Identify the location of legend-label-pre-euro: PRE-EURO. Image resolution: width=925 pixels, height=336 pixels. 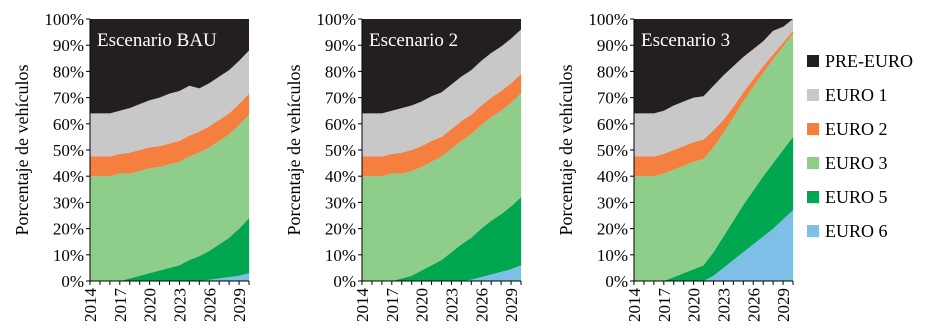
(869, 61).